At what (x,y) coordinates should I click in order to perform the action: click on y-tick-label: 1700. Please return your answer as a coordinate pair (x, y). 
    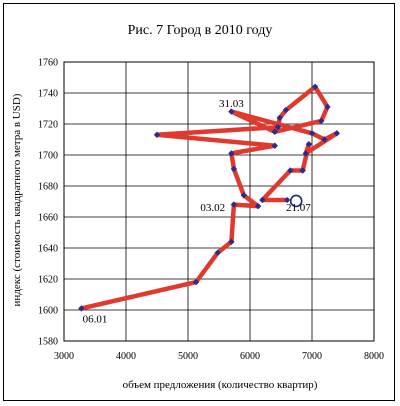
    Looking at the image, I should click on (48, 156).